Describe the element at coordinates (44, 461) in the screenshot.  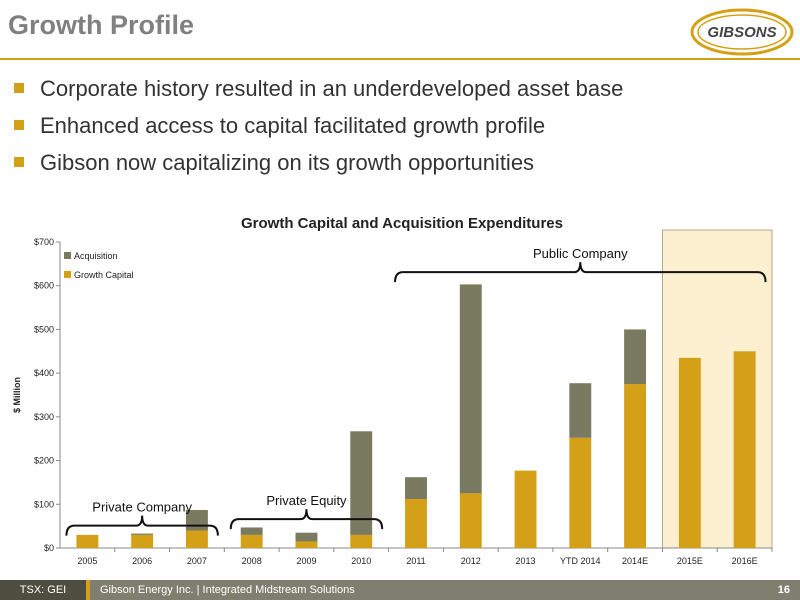
I see `y-tick-label: $200` at that location.